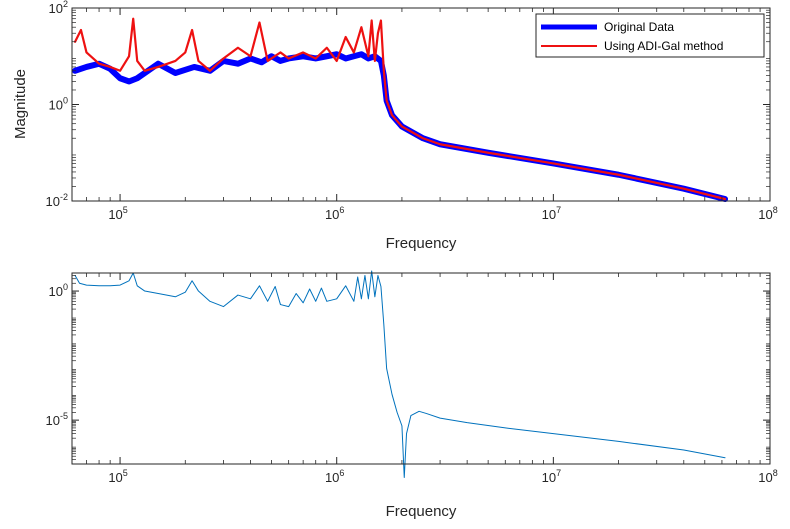 The width and height of the screenshot is (790, 529). Describe the element at coordinates (57, 419) in the screenshot. I see `y-tick-label: 10⁻⁵` at that location.